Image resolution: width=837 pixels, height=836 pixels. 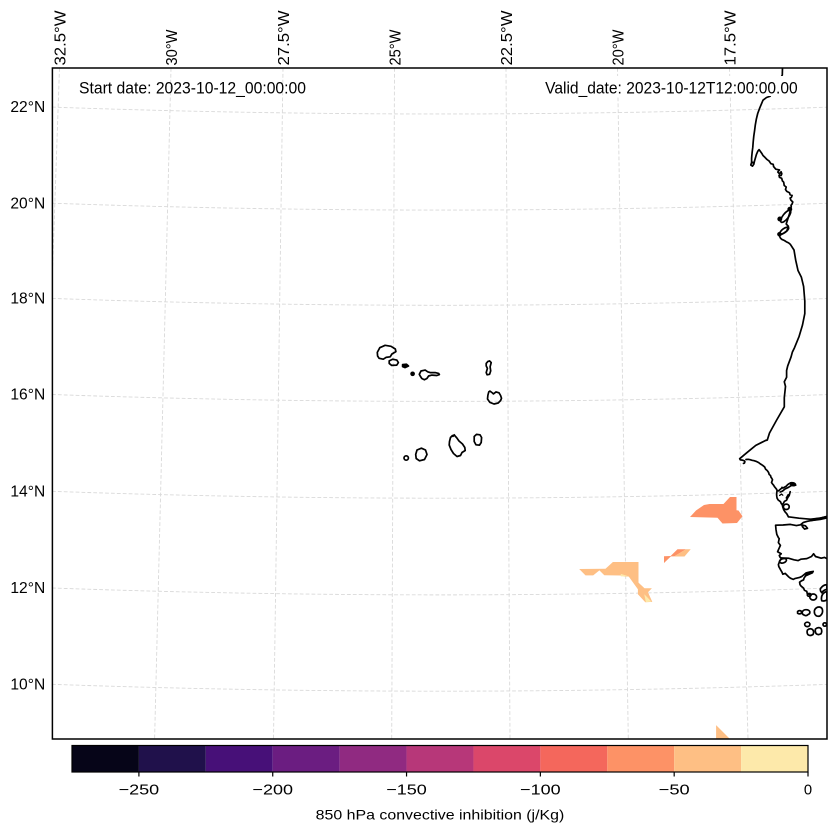 I want to click on svg-text: −150, so click(x=406, y=791).